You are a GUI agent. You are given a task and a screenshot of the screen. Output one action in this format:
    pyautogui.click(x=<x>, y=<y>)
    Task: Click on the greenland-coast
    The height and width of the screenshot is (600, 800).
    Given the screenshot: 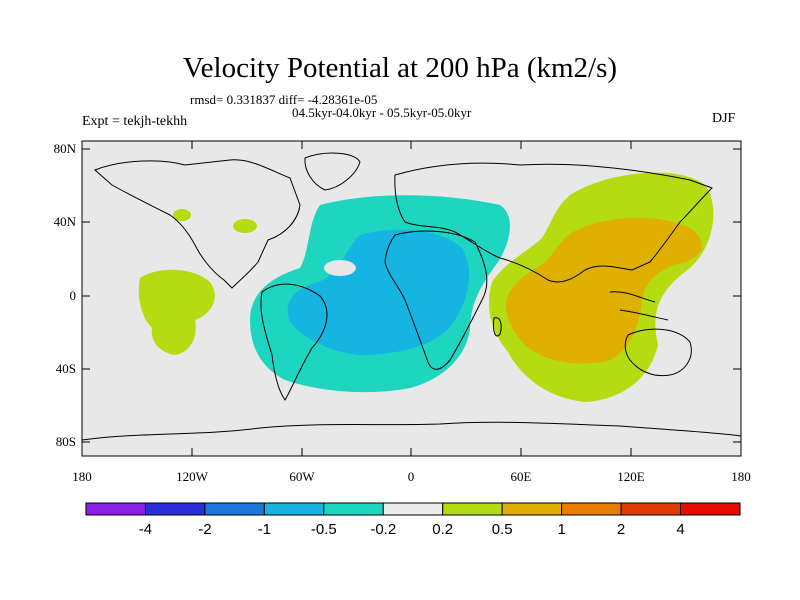 What is the action you would take?
    pyautogui.click(x=332, y=171)
    